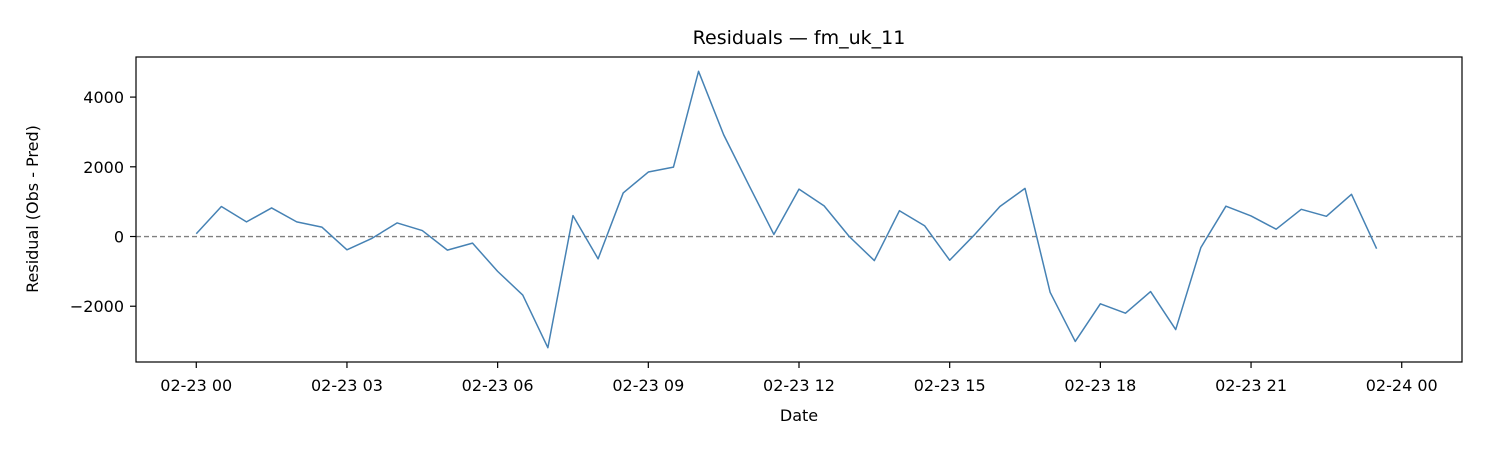  Describe the element at coordinates (32, 209) in the screenshot. I see `y-axis-label: Residual (Obs - Pred)` at that location.